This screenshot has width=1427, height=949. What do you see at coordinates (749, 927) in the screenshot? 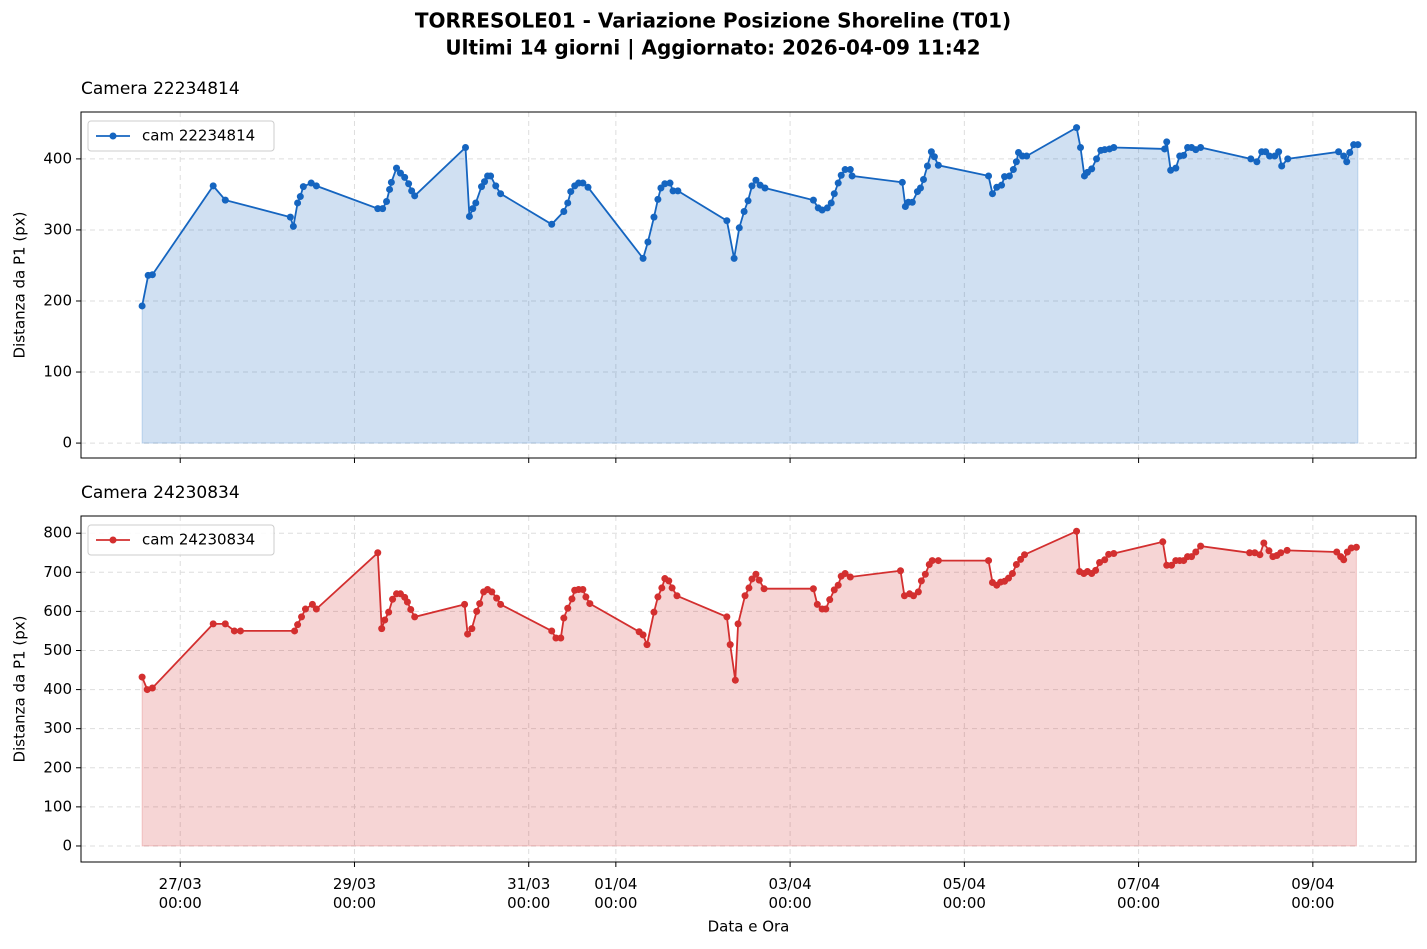
I see `x-axis-label: Data e Ora` at bounding box center [749, 927].